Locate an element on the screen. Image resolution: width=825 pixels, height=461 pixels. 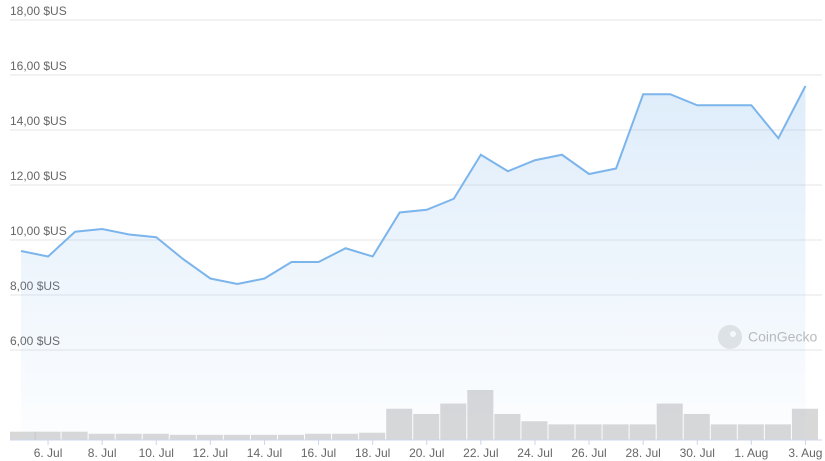
y-tick-label: 12,00 $US is located at coordinates (38, 176).